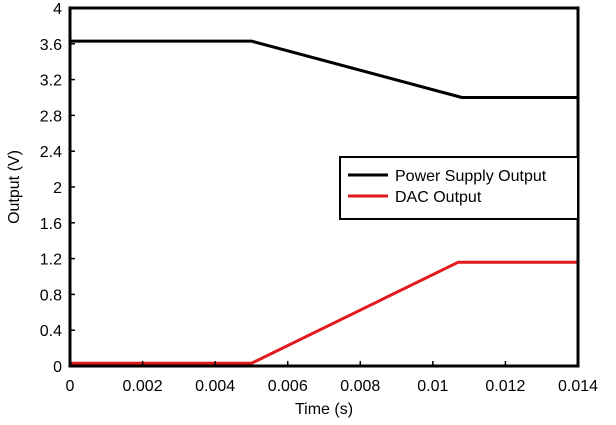 The height and width of the screenshot is (425, 616). What do you see at coordinates (51, 295) in the screenshot?
I see `y-tick-label: 0.8` at bounding box center [51, 295].